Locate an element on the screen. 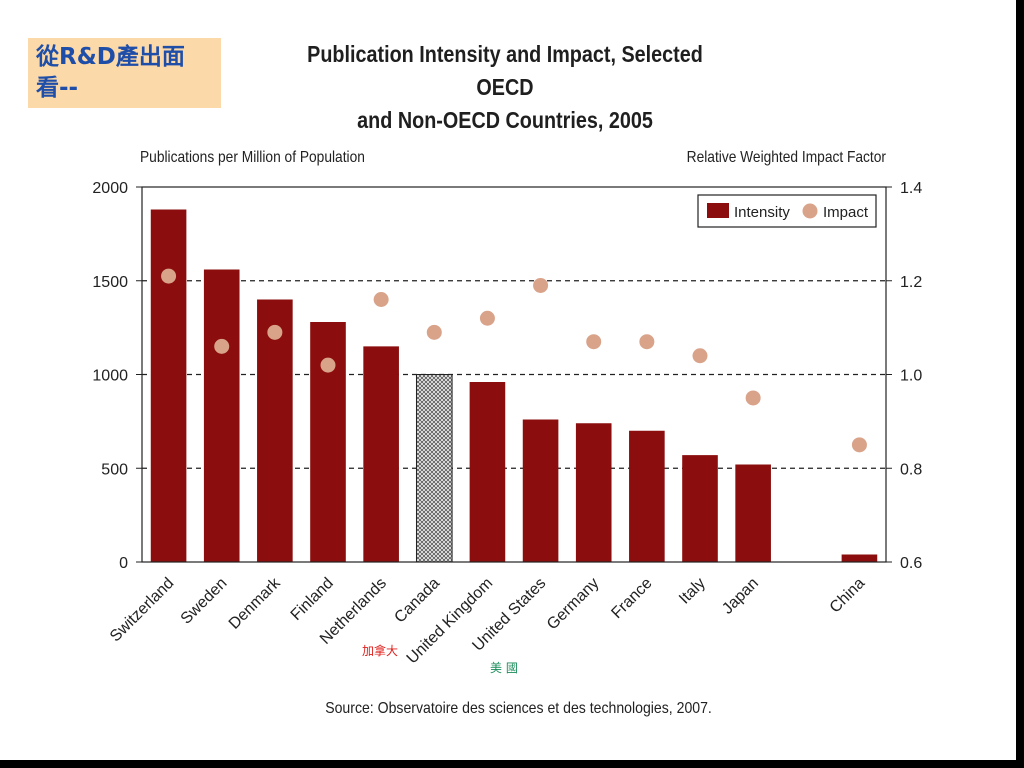 The width and height of the screenshot is (1024, 768). annotation-canada: 加拿大 is located at coordinates (380, 651).